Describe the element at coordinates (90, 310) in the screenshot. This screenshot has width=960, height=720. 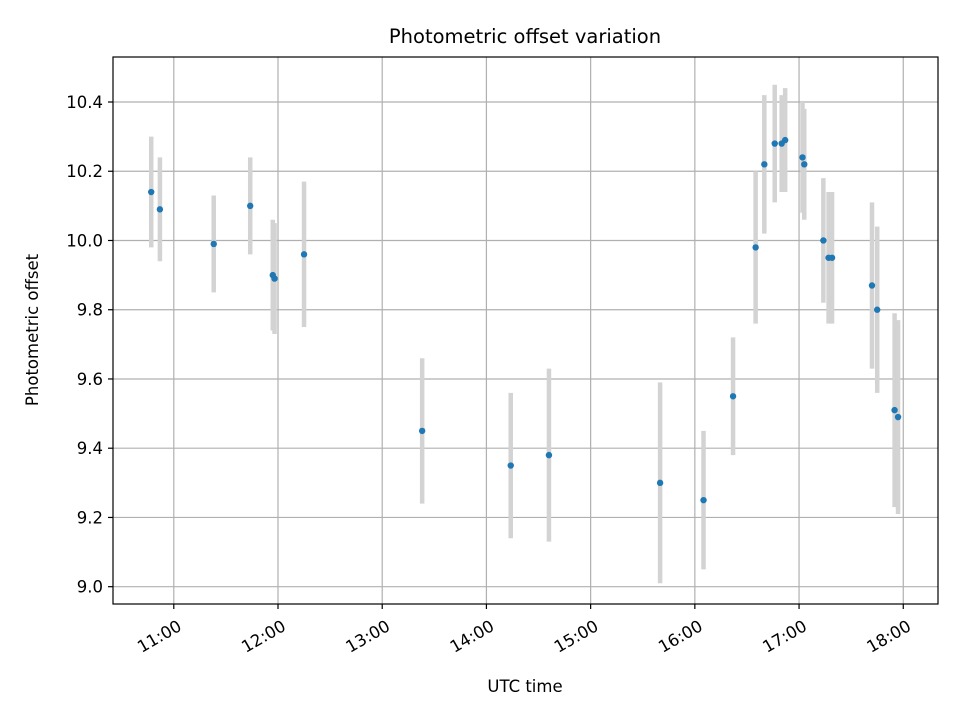
I see `y-tick-label: 9.8` at that location.